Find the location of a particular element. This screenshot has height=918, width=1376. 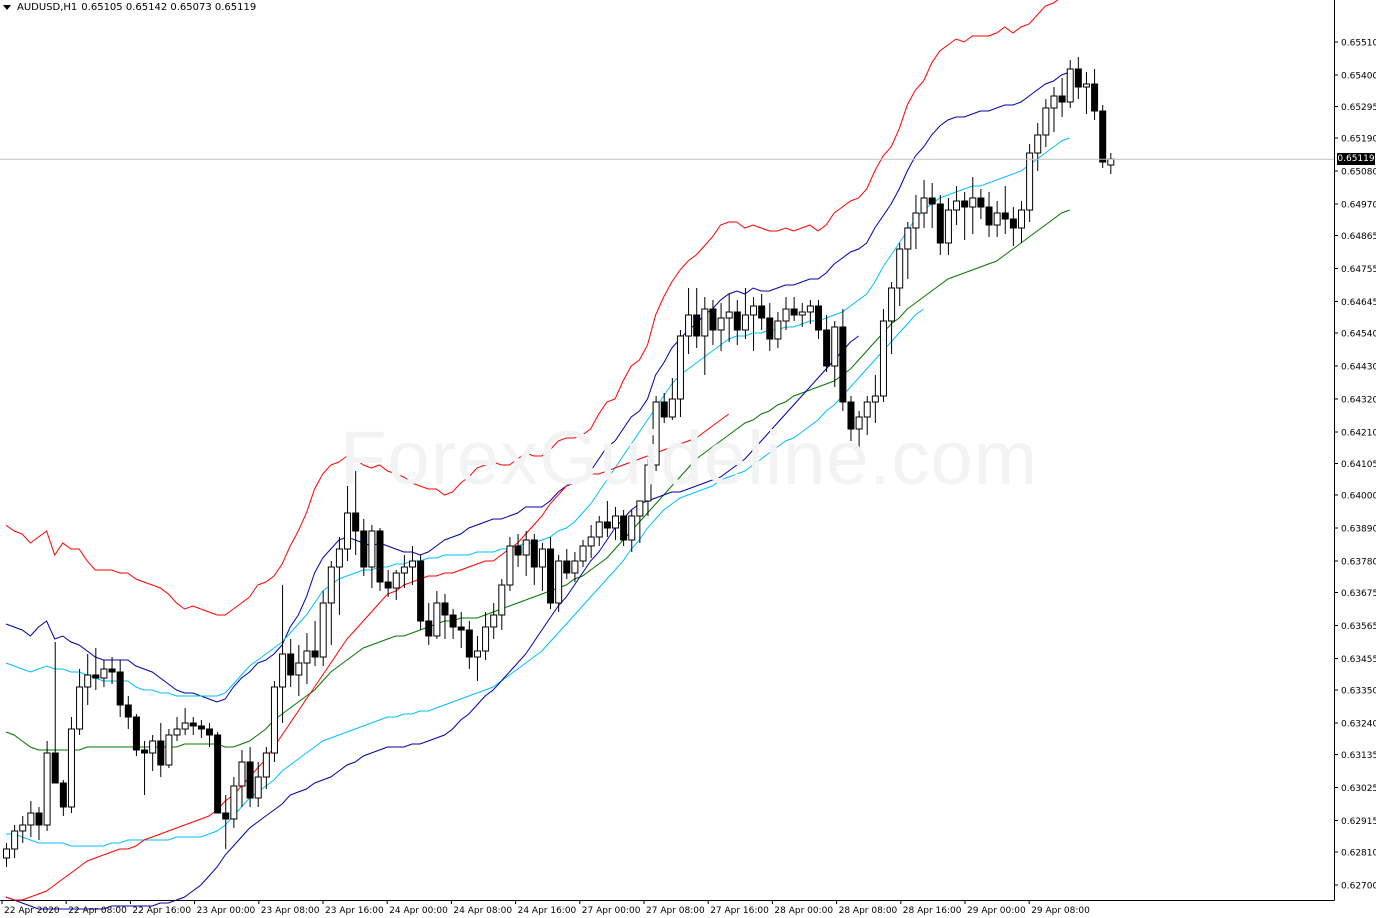

price-tick-label: 0.64105 is located at coordinates (1358, 465).